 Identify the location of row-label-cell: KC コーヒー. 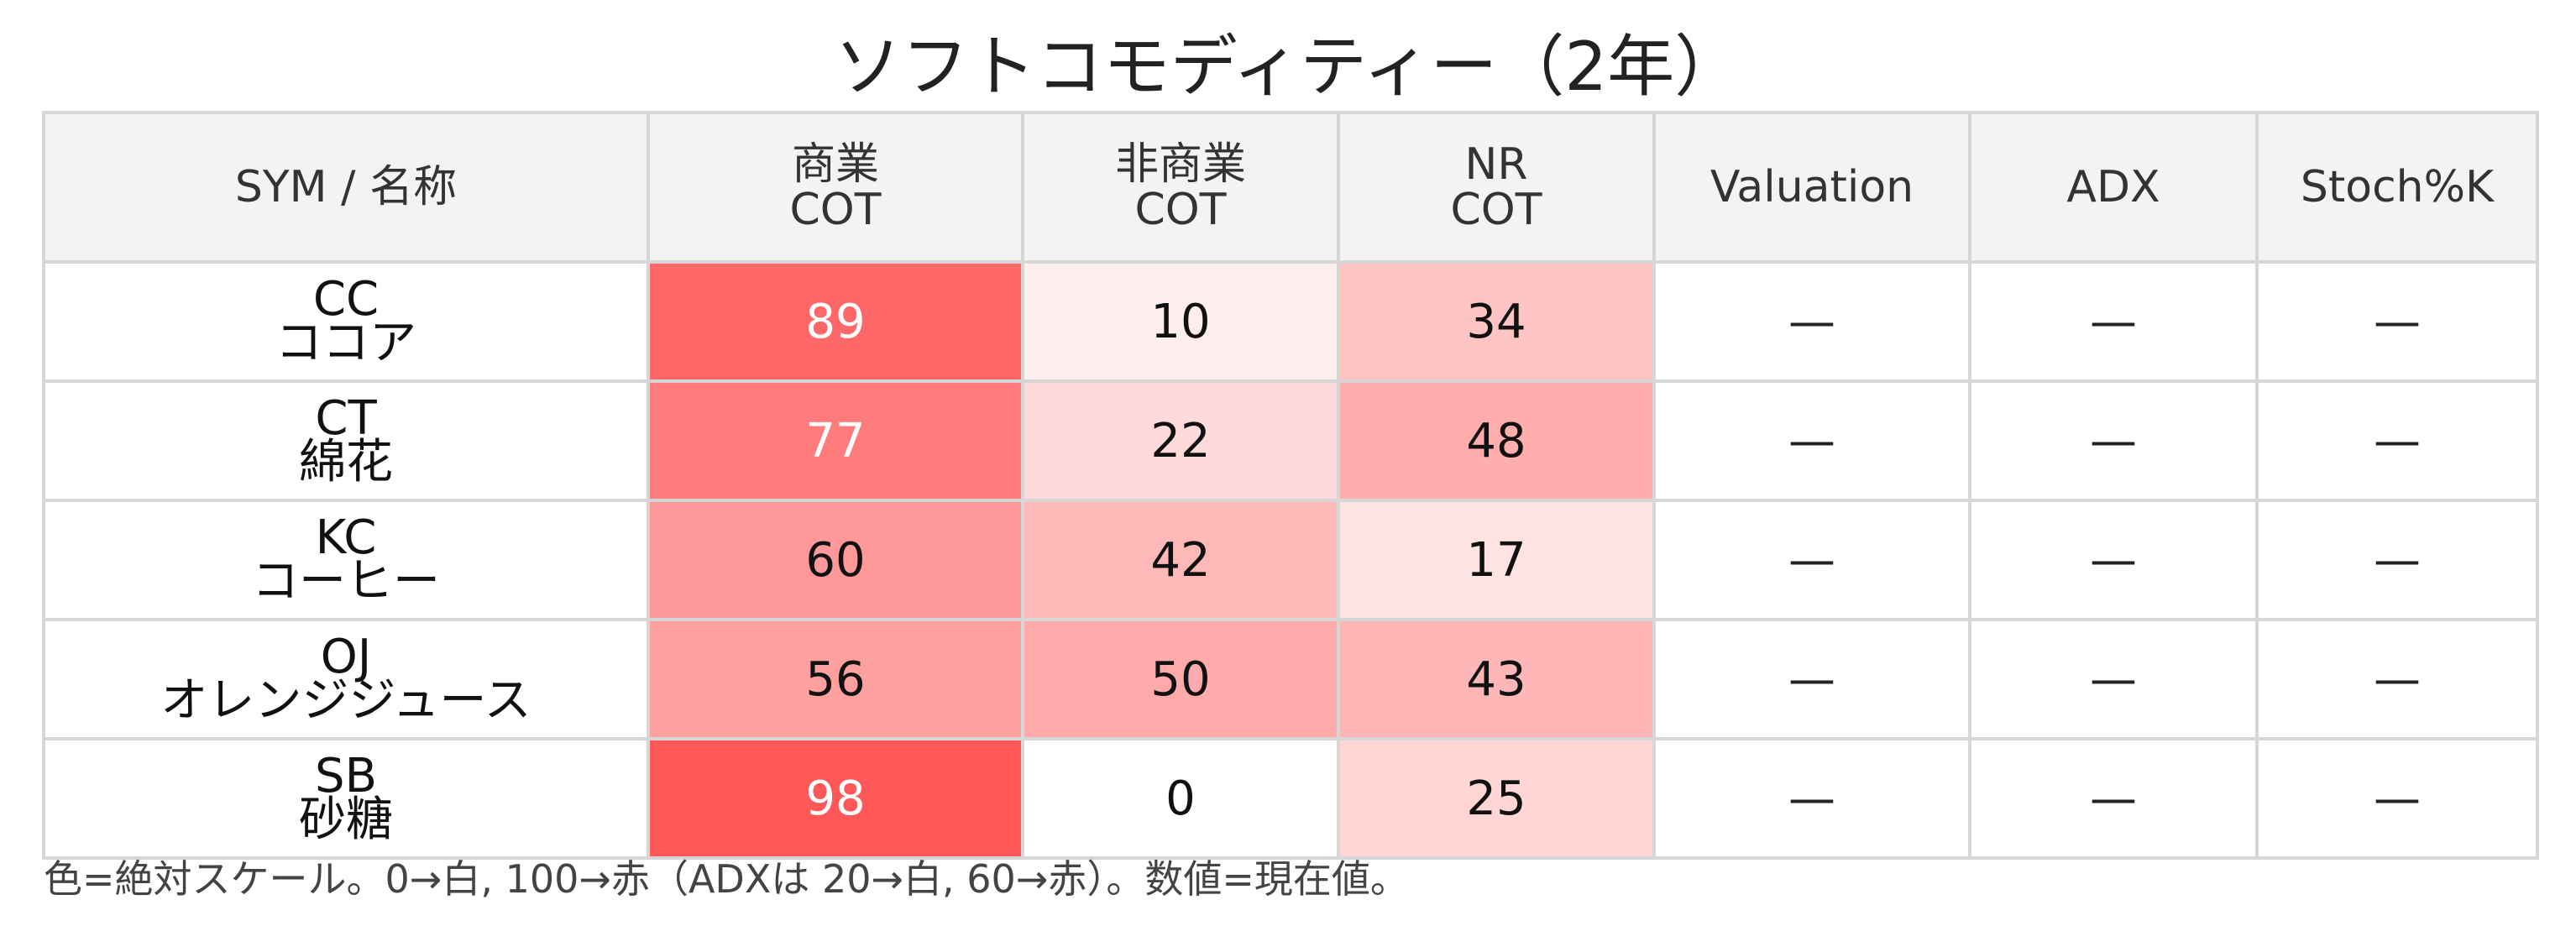
(346, 560).